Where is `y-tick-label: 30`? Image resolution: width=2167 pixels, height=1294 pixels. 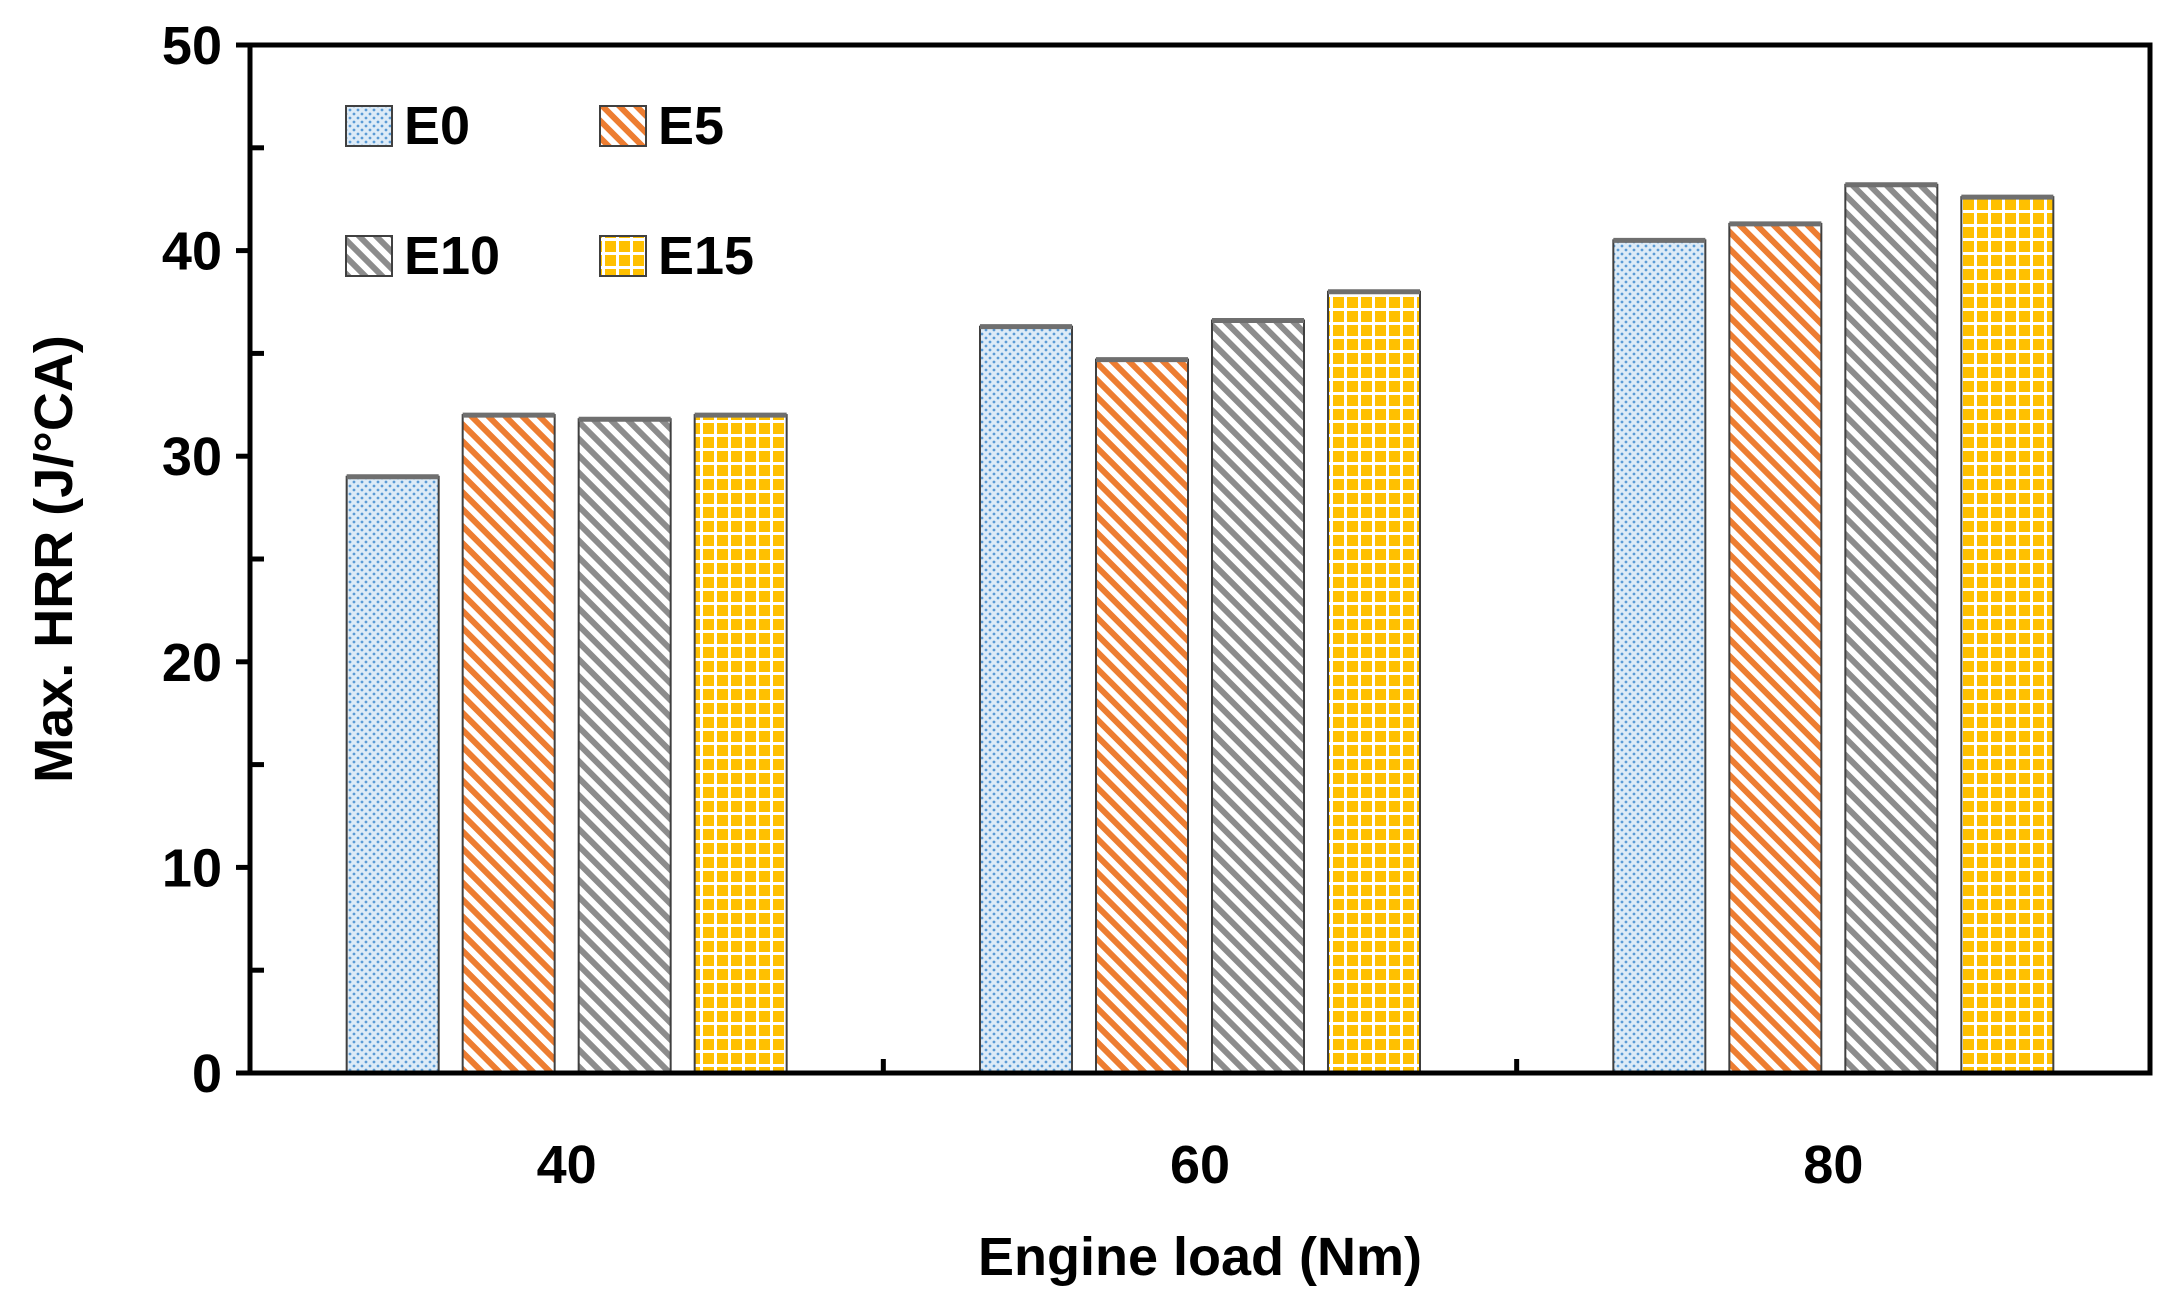
y-tick-label: 30 is located at coordinates (192, 457).